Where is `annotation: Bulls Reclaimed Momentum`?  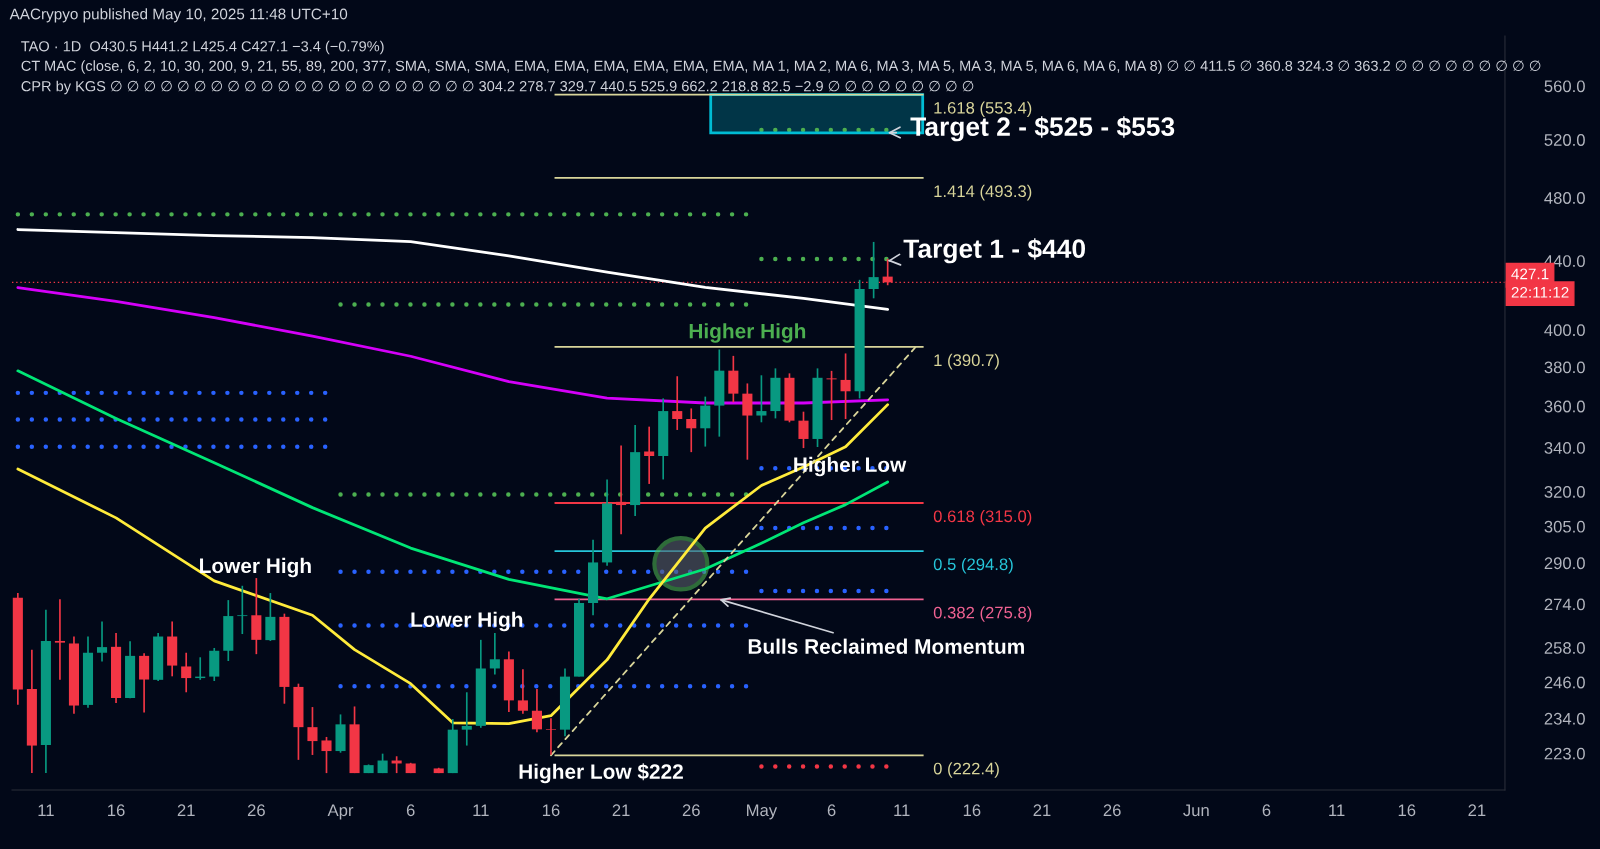
annotation: Bulls Reclaimed Momentum is located at coordinates (886, 646).